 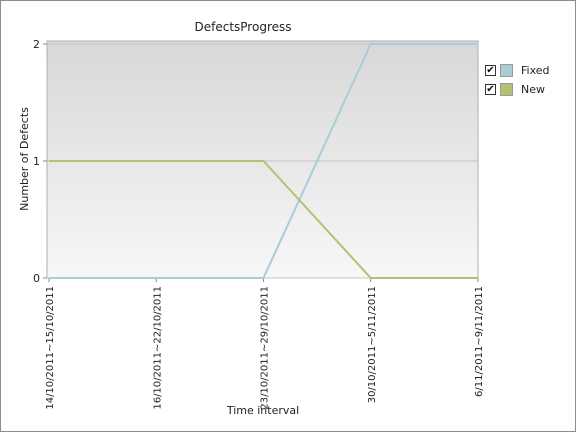 I want to click on legend: ✔ Fixed ✔ New, so click(x=517, y=80).